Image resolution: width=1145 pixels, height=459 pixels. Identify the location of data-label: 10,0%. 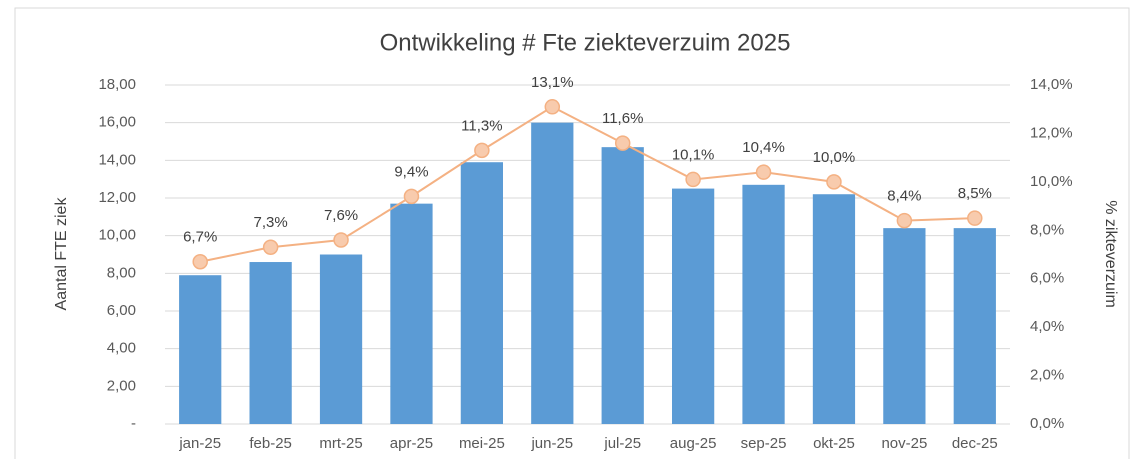
(834, 157).